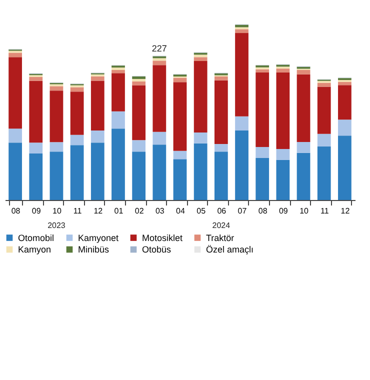 Image resolution: width=370 pixels, height=380 pixels. Describe the element at coordinates (201, 211) in the screenshot. I see `x-tick-label: 05` at that location.